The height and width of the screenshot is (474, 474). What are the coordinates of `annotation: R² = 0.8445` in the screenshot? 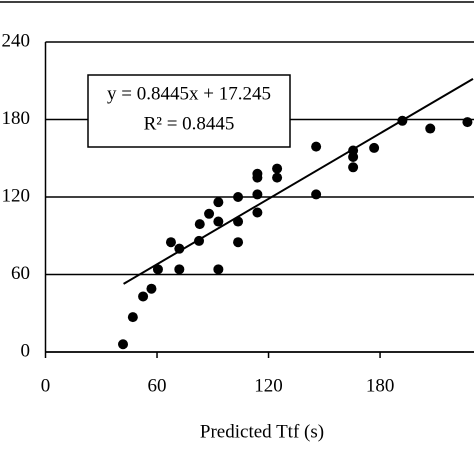 It's located at (189, 123).